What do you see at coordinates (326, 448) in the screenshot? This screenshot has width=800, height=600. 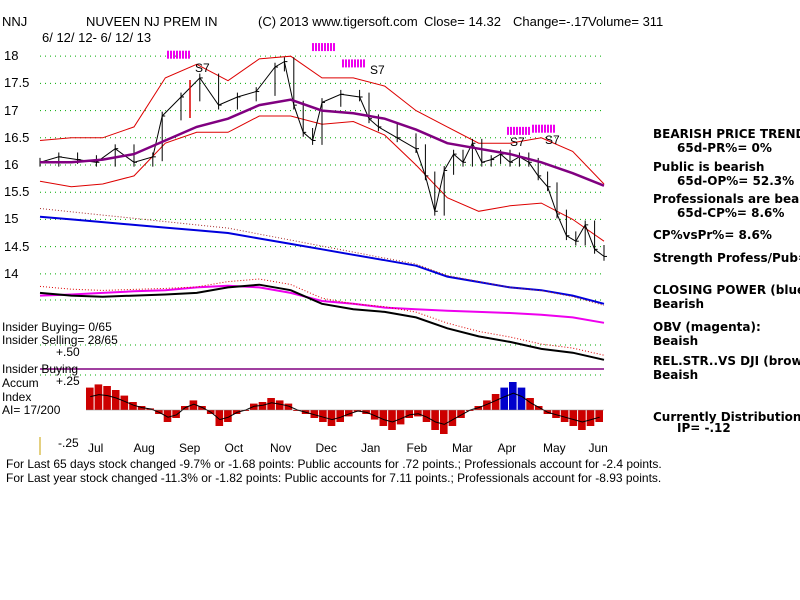 I see `month-label: Dec` at bounding box center [326, 448].